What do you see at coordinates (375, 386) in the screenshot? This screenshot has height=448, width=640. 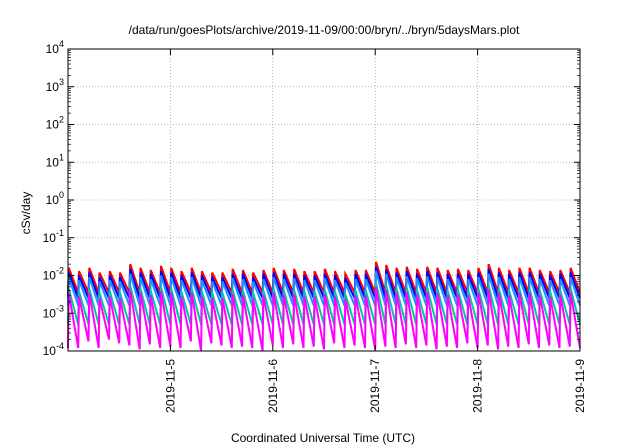 I see `x-tick-label: 2019-11-7` at bounding box center [375, 386].